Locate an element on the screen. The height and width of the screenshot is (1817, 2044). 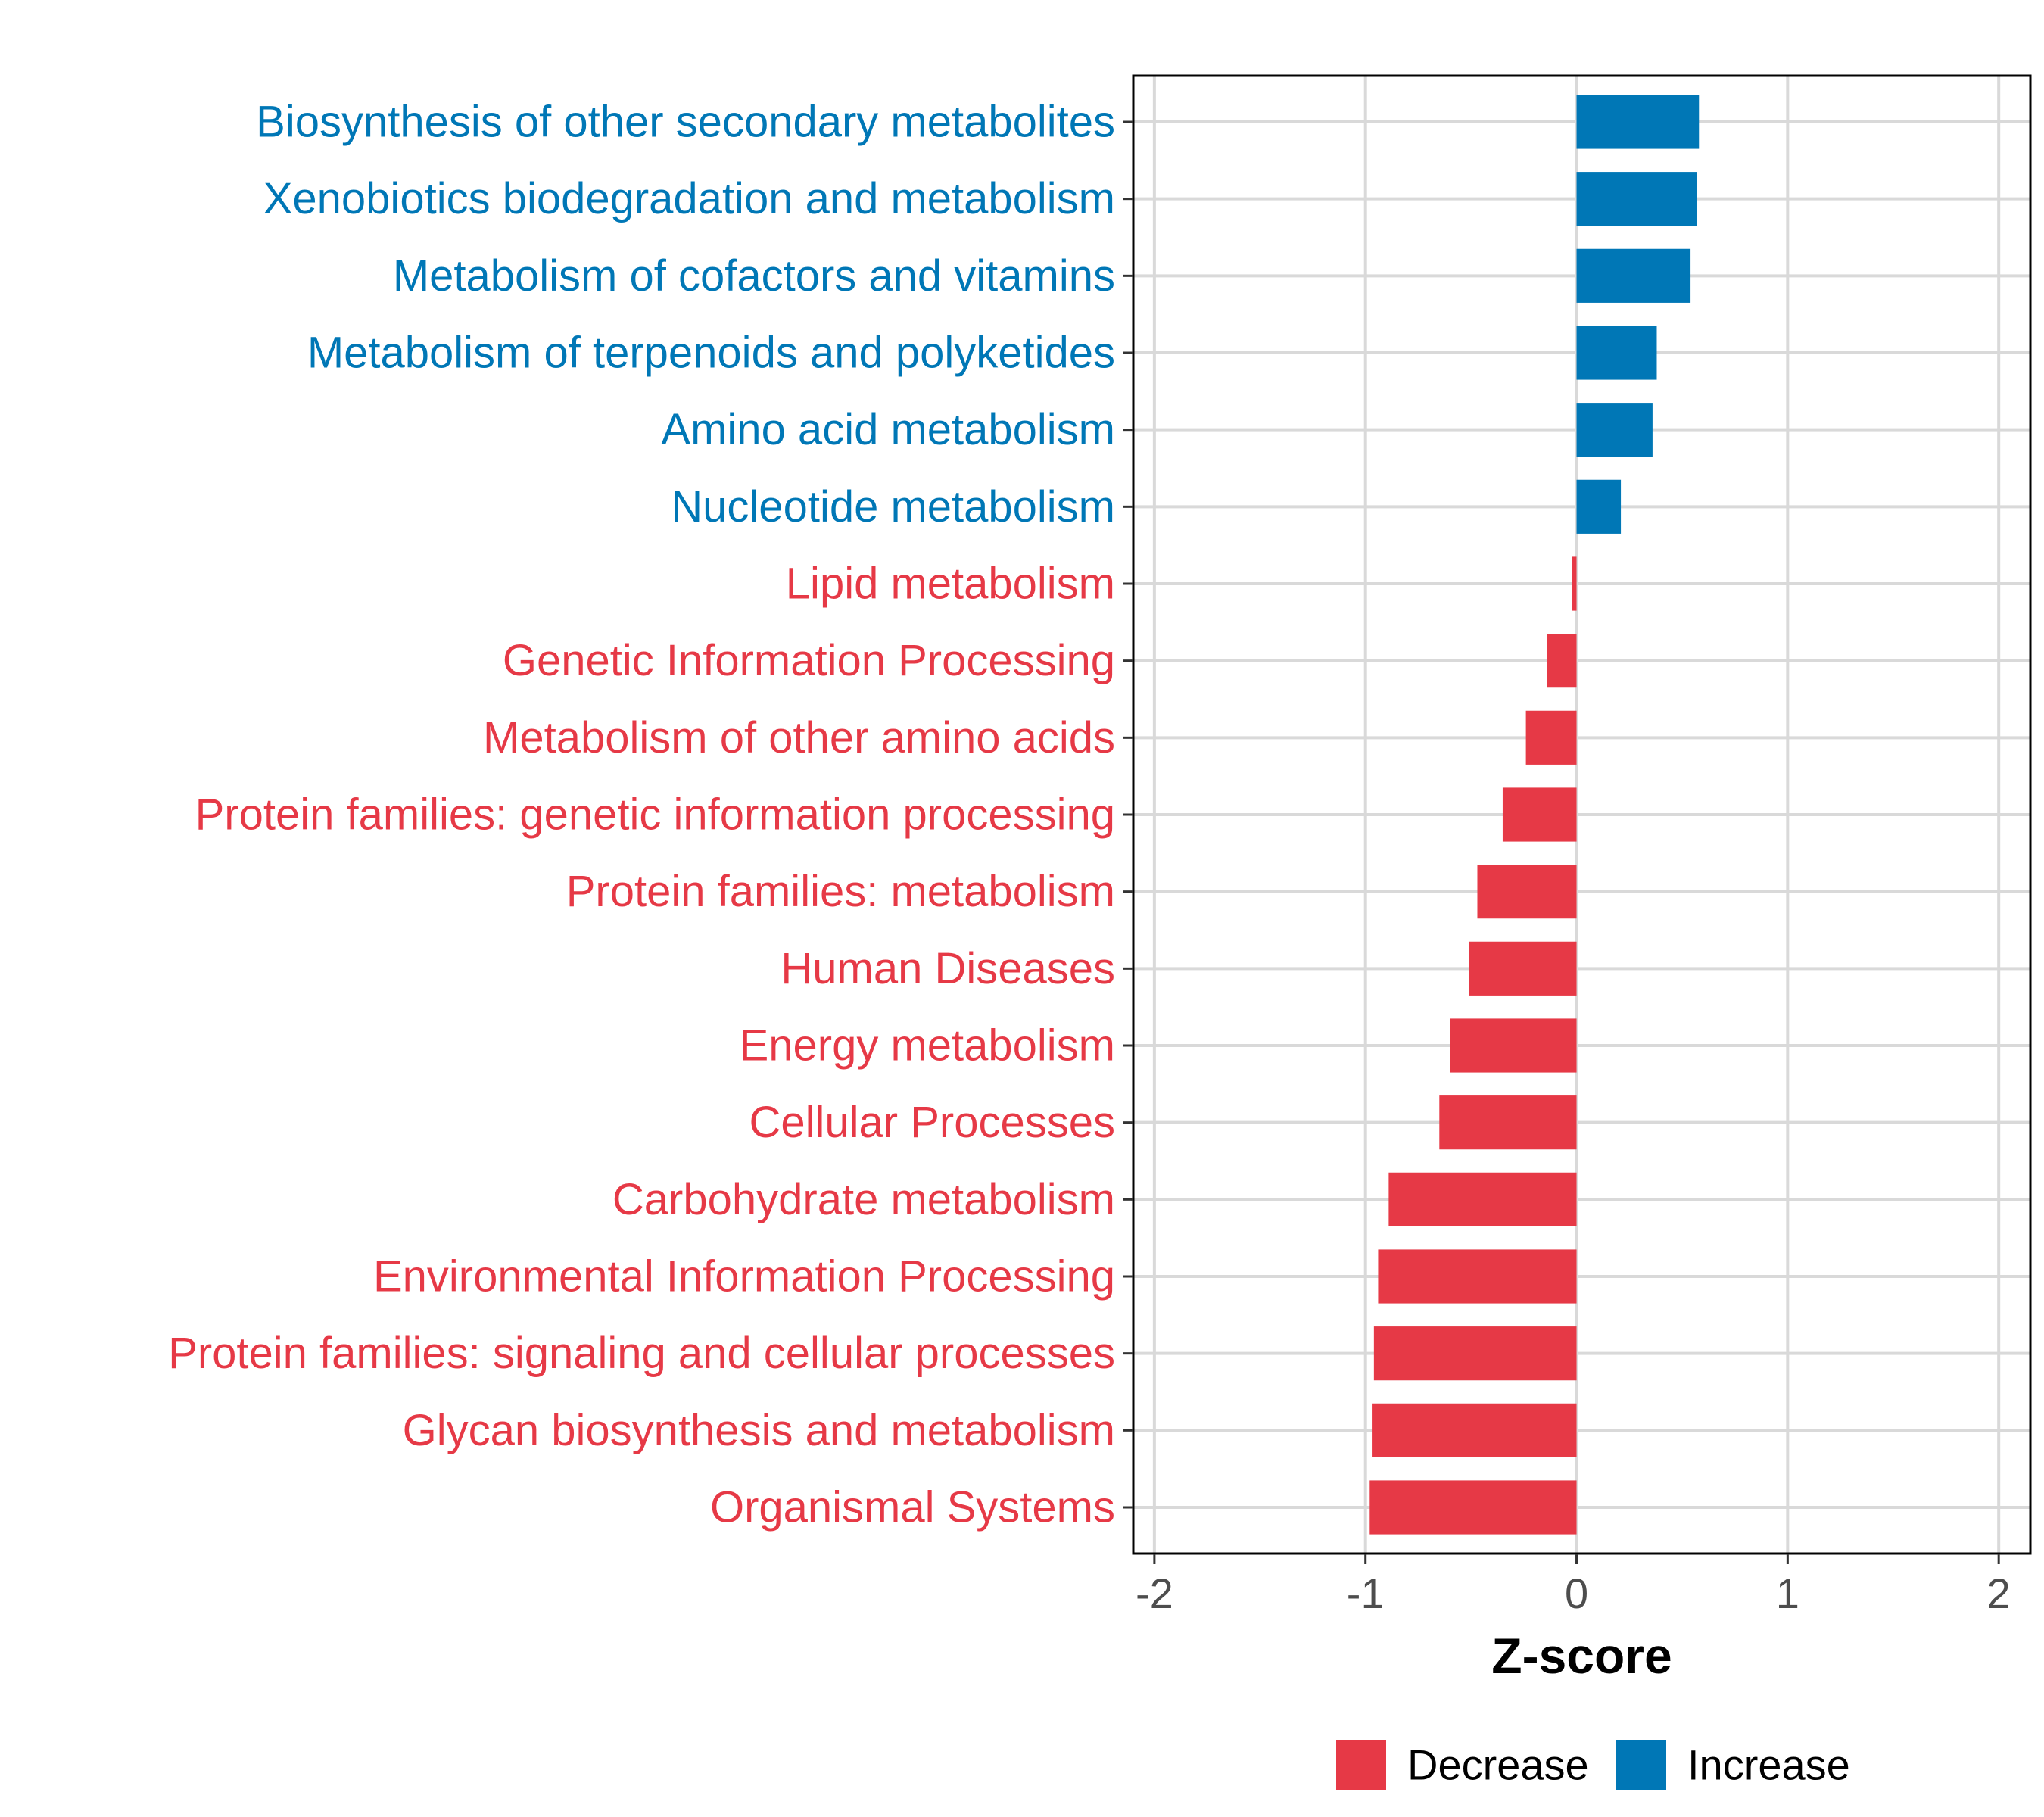
category-label: Human Diseases is located at coordinates (948, 968).